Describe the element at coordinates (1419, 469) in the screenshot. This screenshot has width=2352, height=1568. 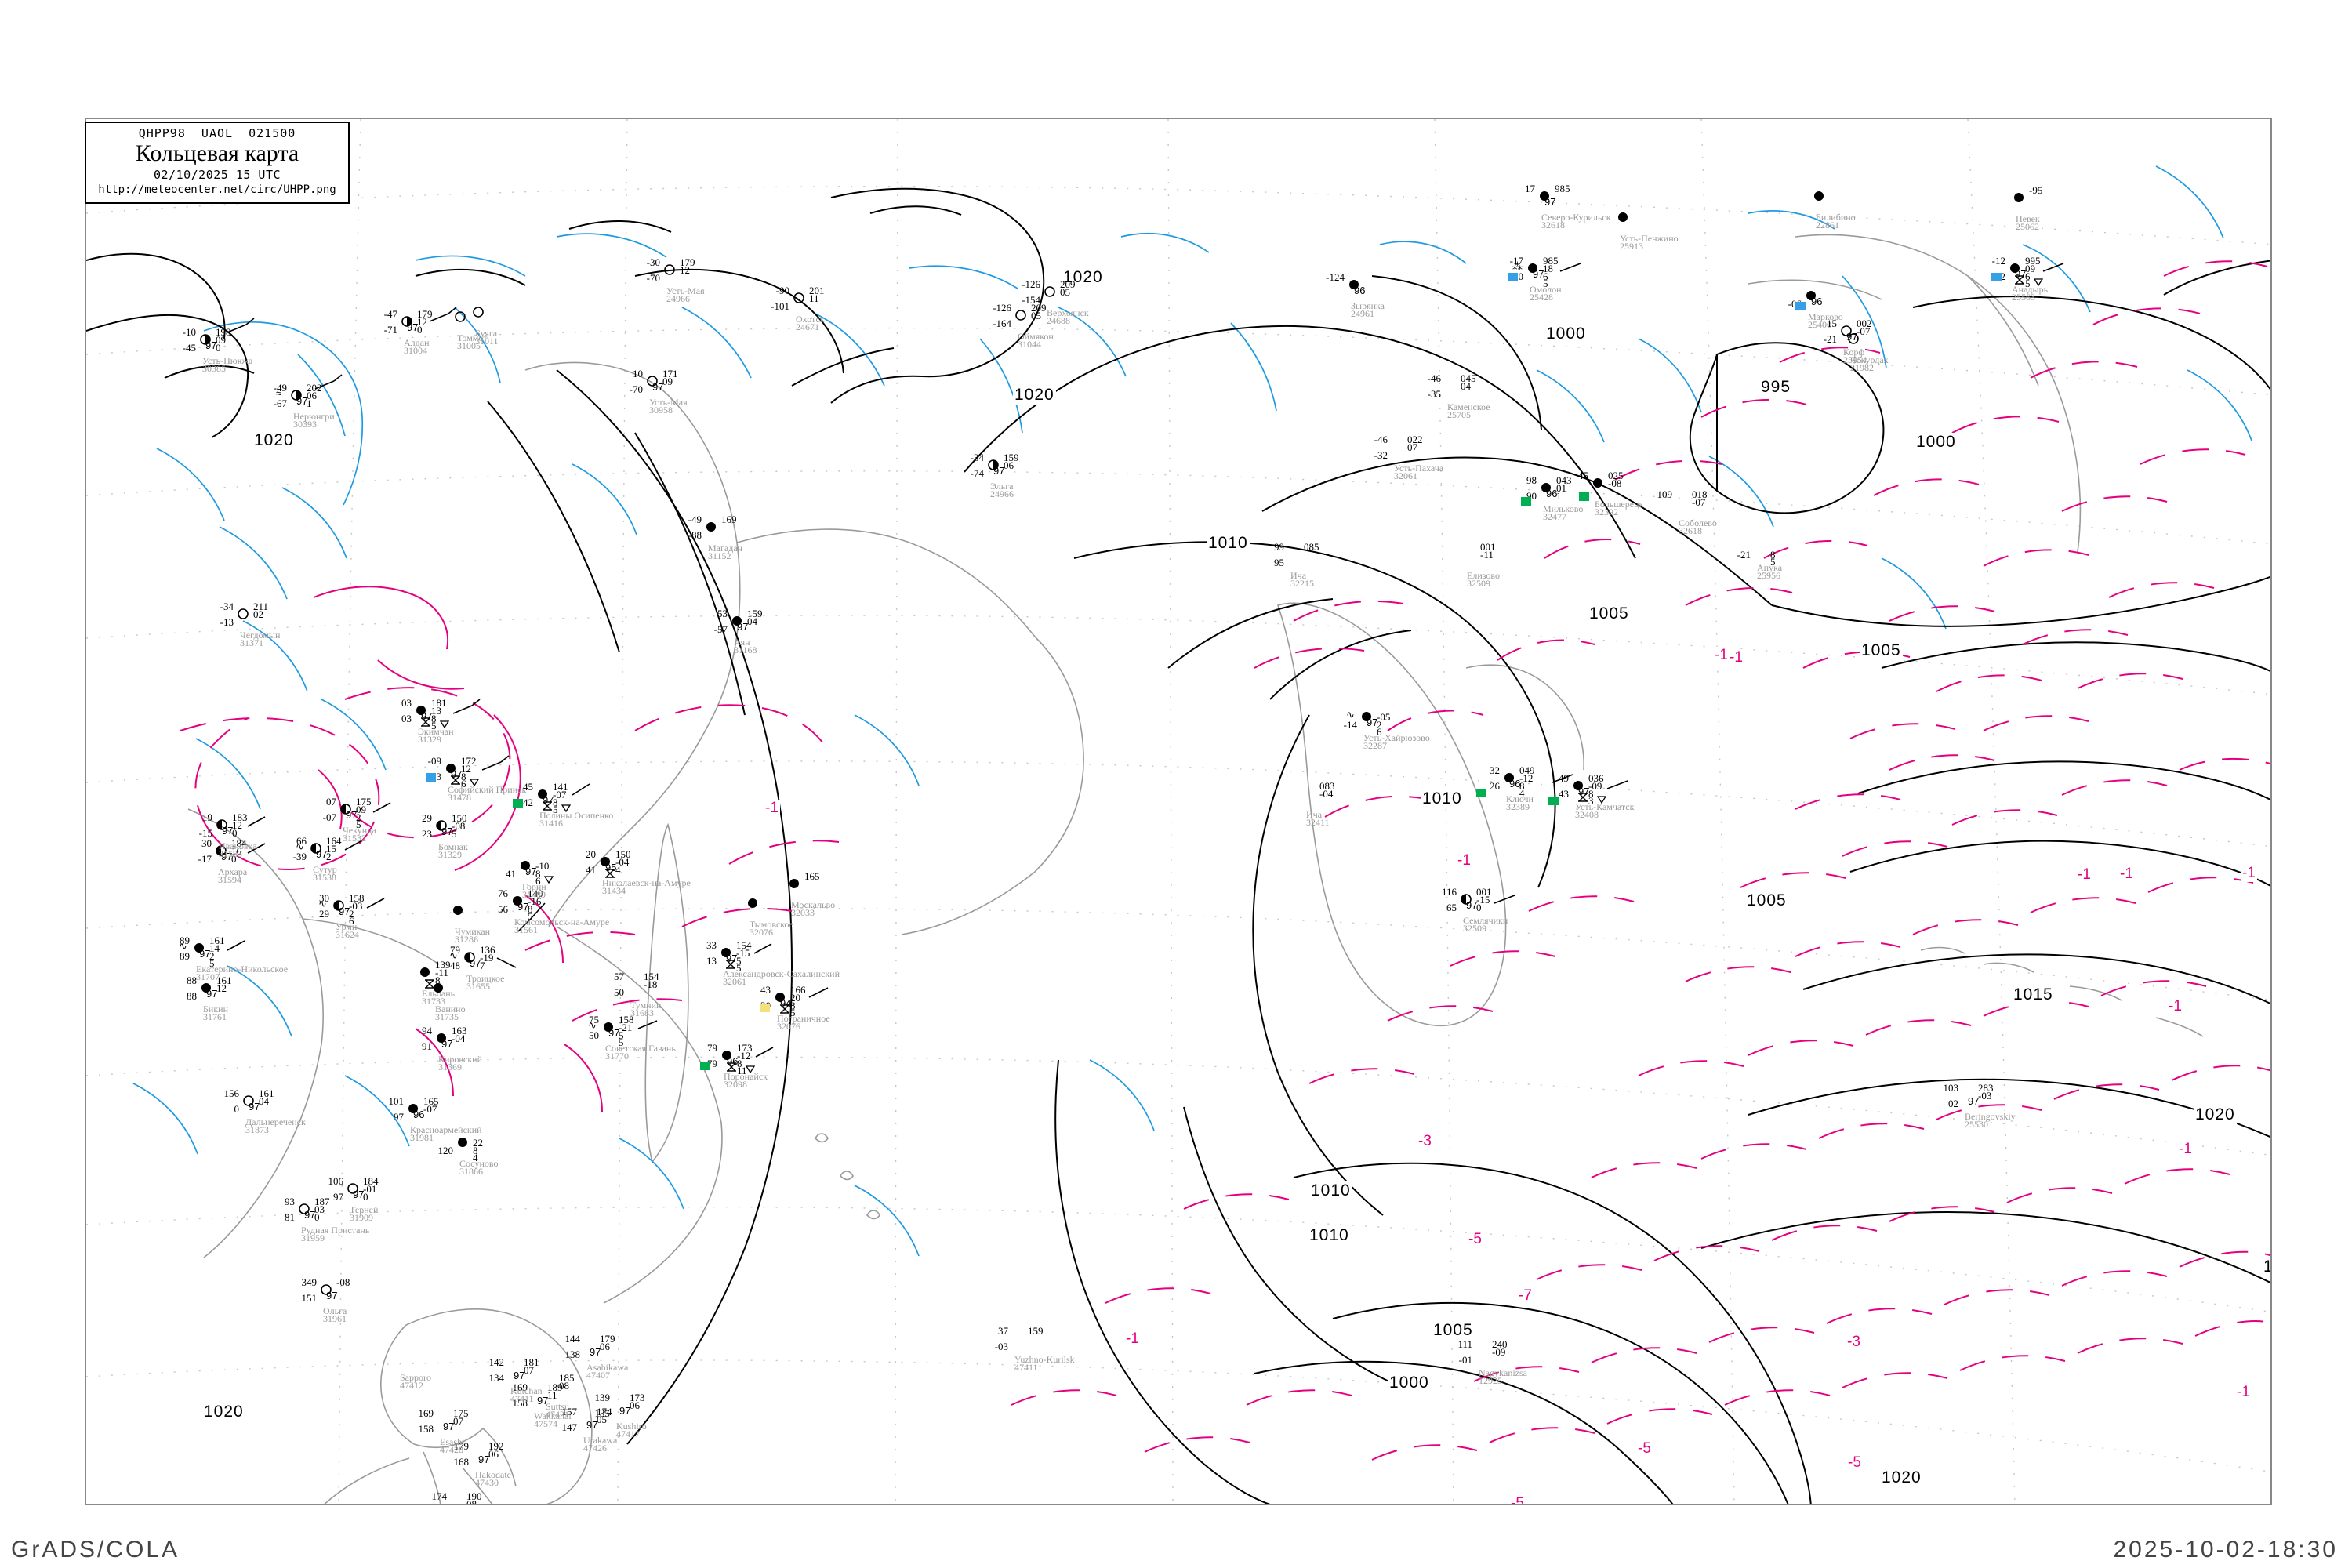
I see `station-name: Усть-Пахача` at that location.